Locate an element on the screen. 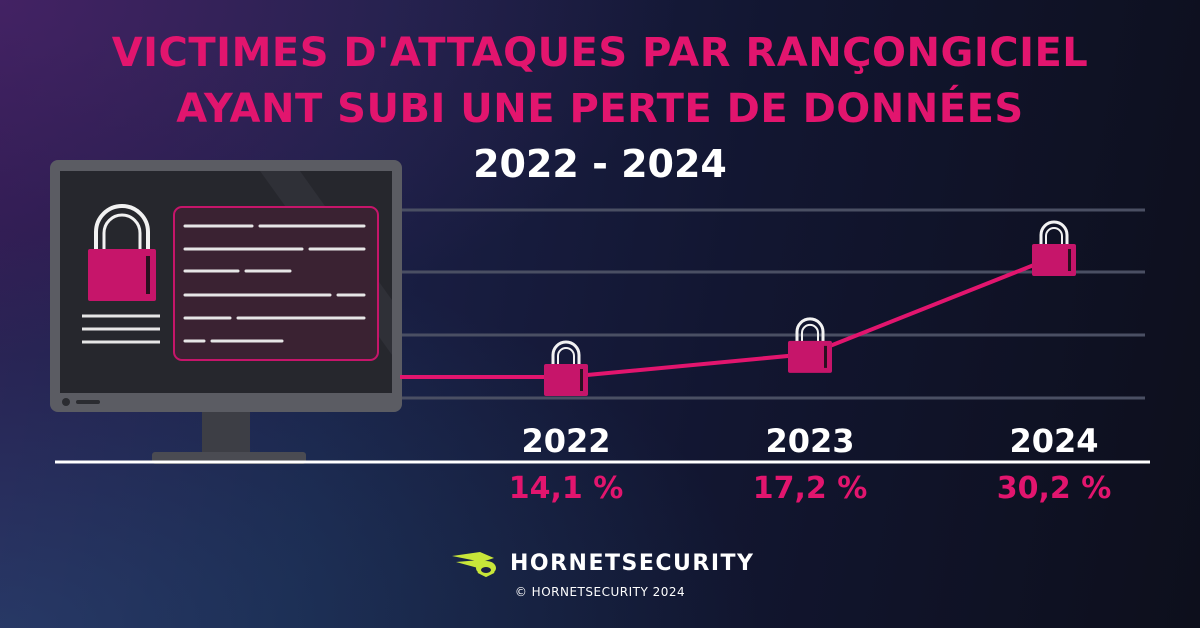 This screenshot has height=628, width=1200. brand-logo: HORNETSECURITY is located at coordinates (602, 563).